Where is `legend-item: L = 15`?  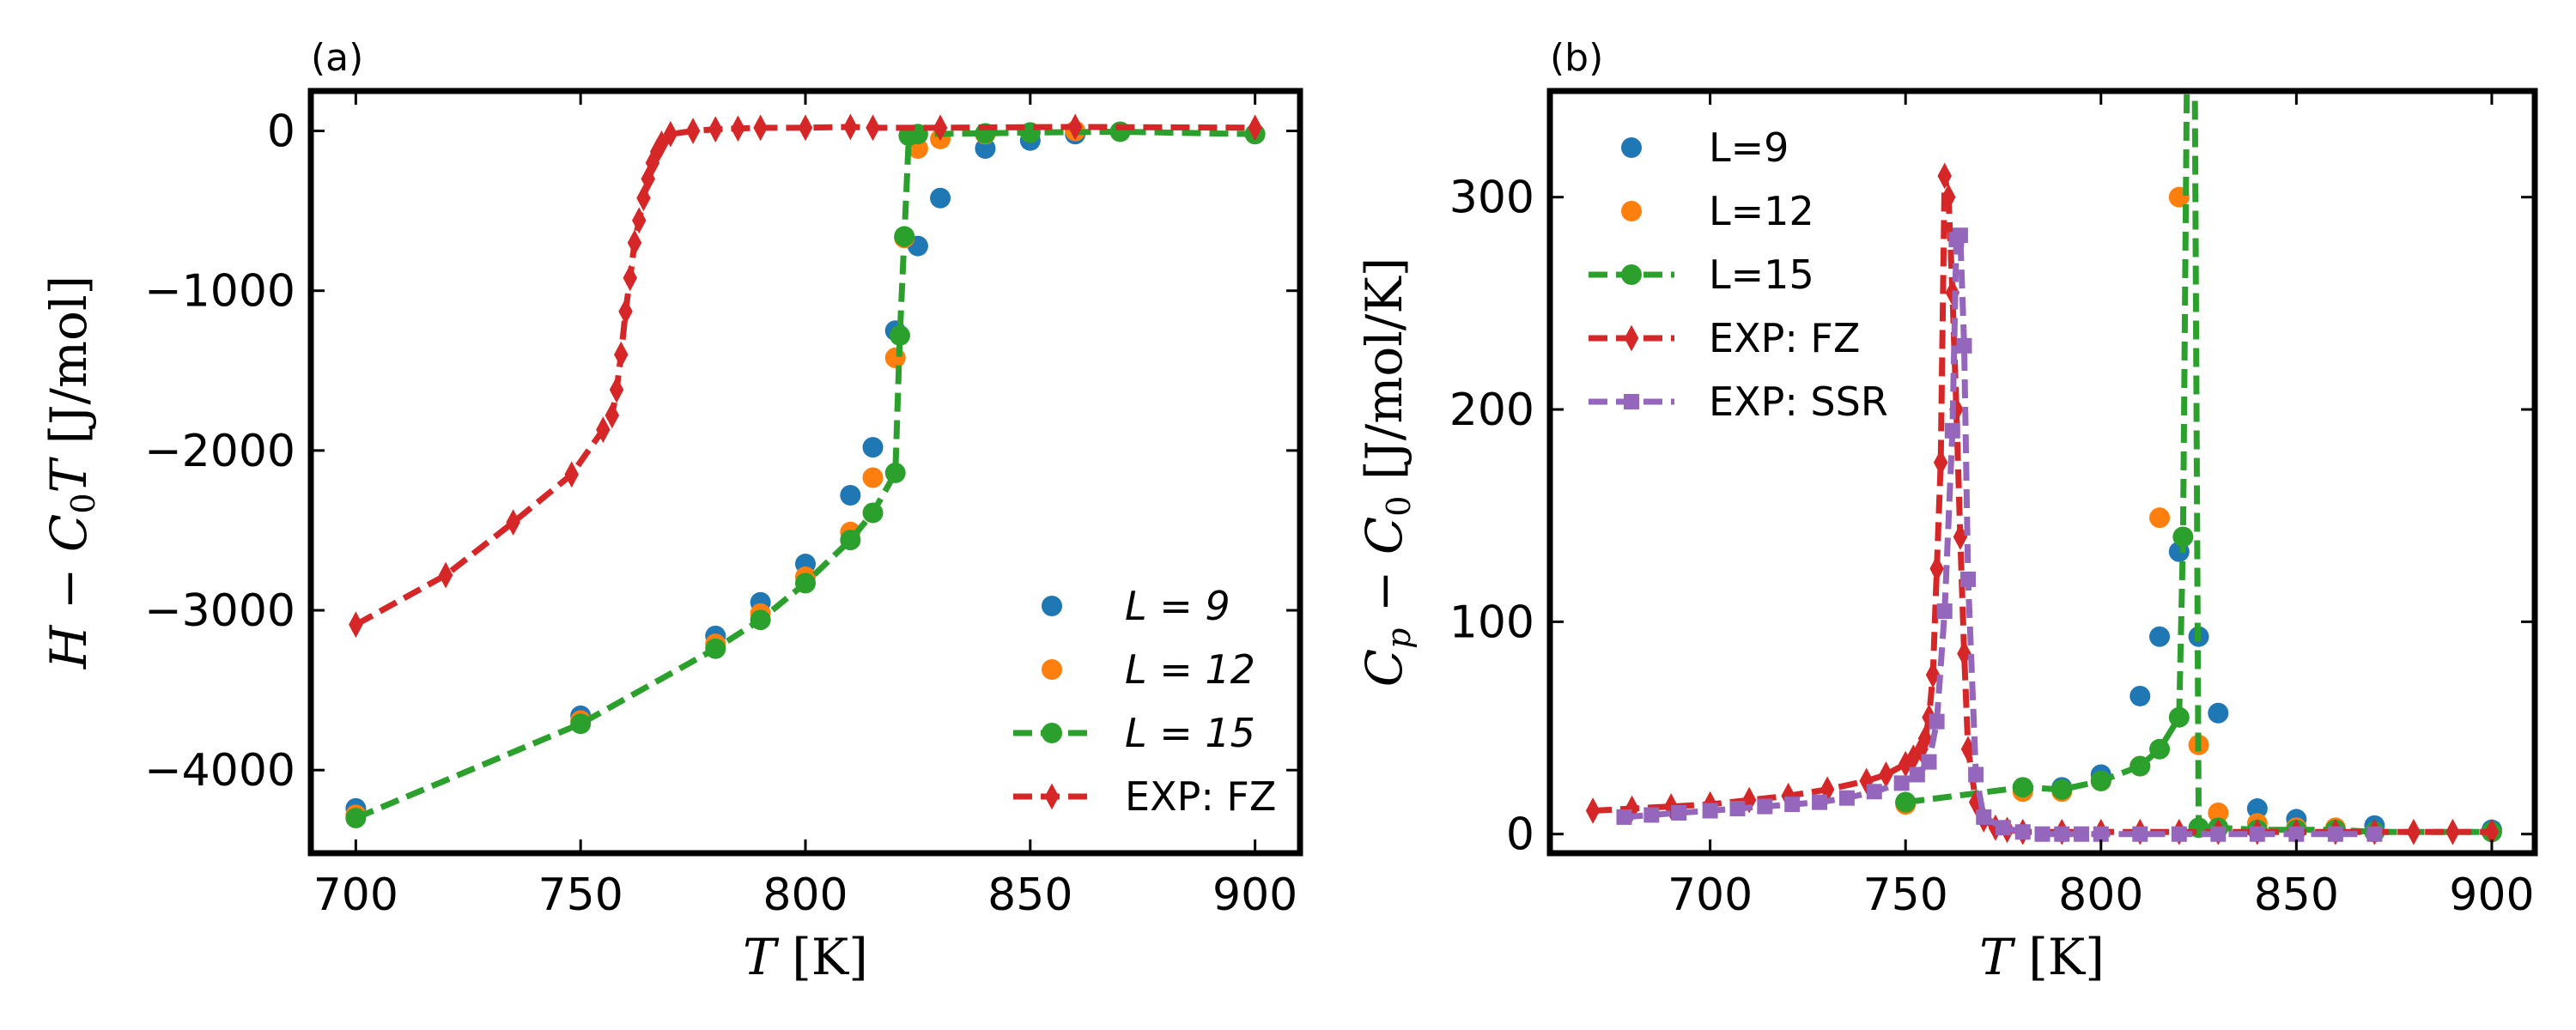 legend-item: L = 15 is located at coordinates (1134, 733).